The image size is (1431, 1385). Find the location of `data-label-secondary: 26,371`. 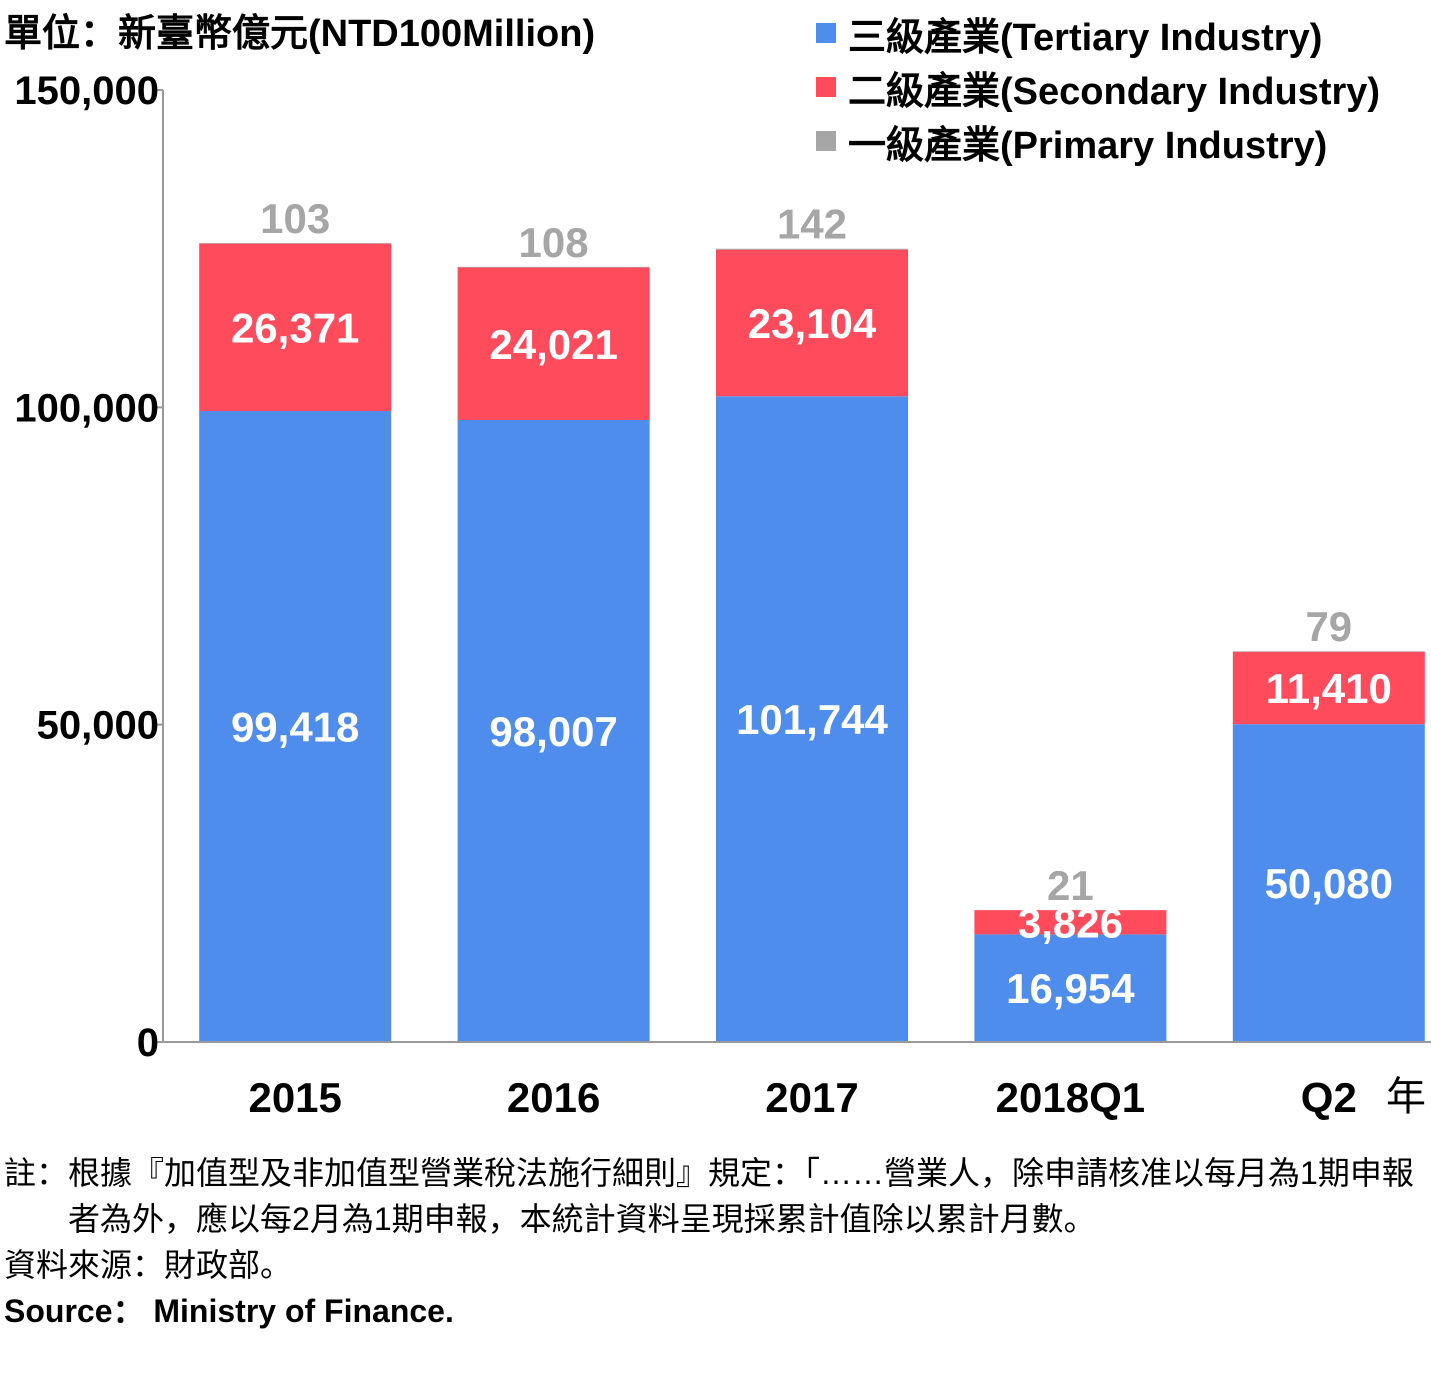

data-label-secondary: 26,371 is located at coordinates (295, 327).